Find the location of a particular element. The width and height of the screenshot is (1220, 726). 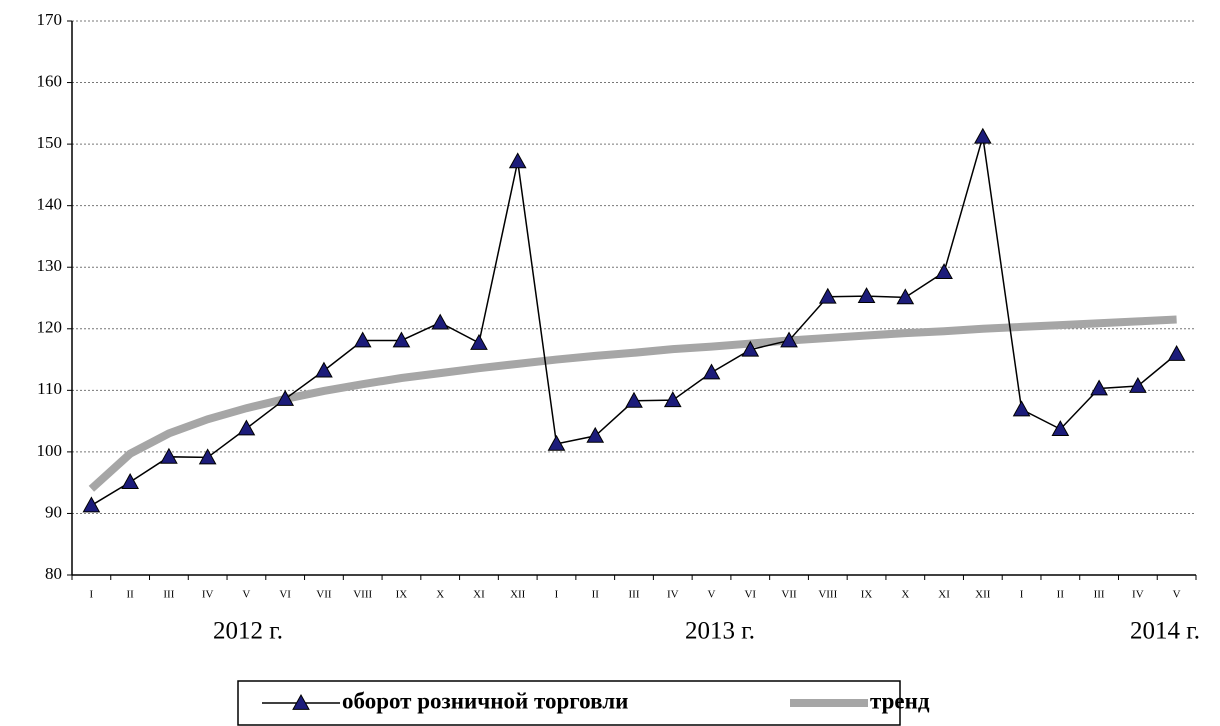

y-tick-label: 120 is located at coordinates (50, 327).